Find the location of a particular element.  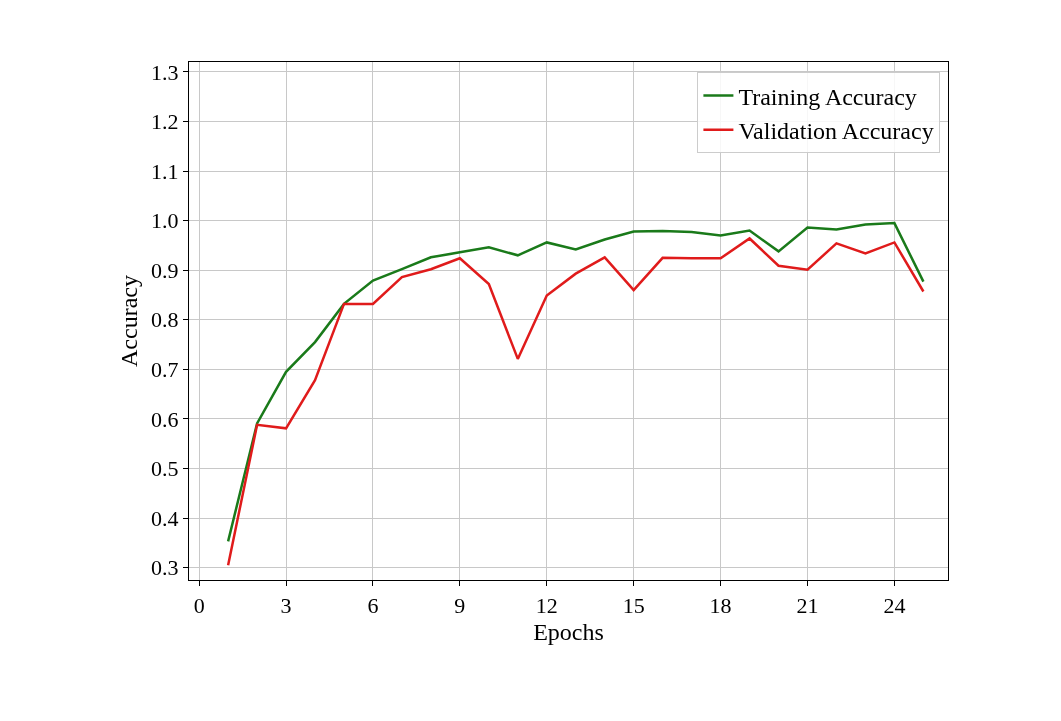

x-tick-label: 3 is located at coordinates (286, 605).